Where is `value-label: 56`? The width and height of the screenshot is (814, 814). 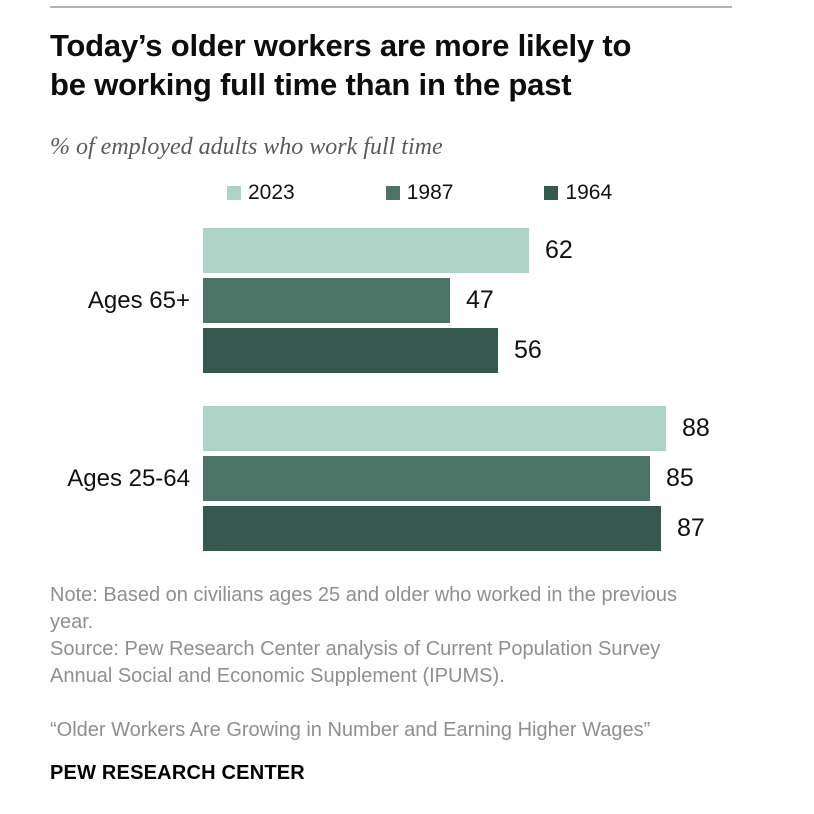 value-label: 56 is located at coordinates (528, 350).